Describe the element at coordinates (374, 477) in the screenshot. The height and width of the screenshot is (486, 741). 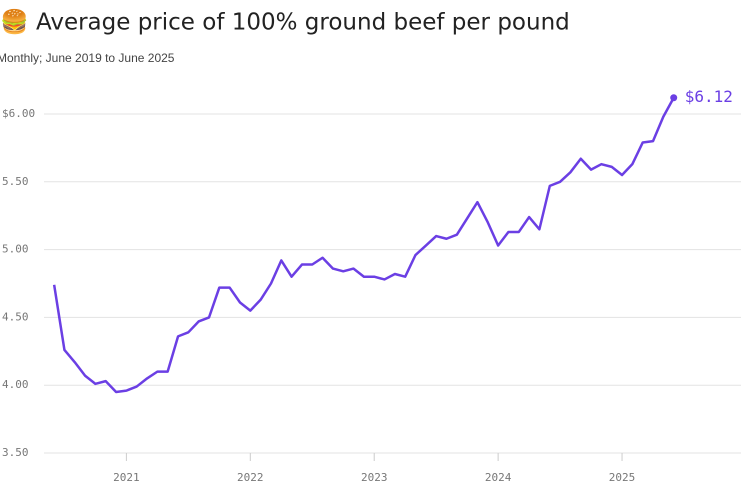
I see `x-tick-label: 2023` at that location.